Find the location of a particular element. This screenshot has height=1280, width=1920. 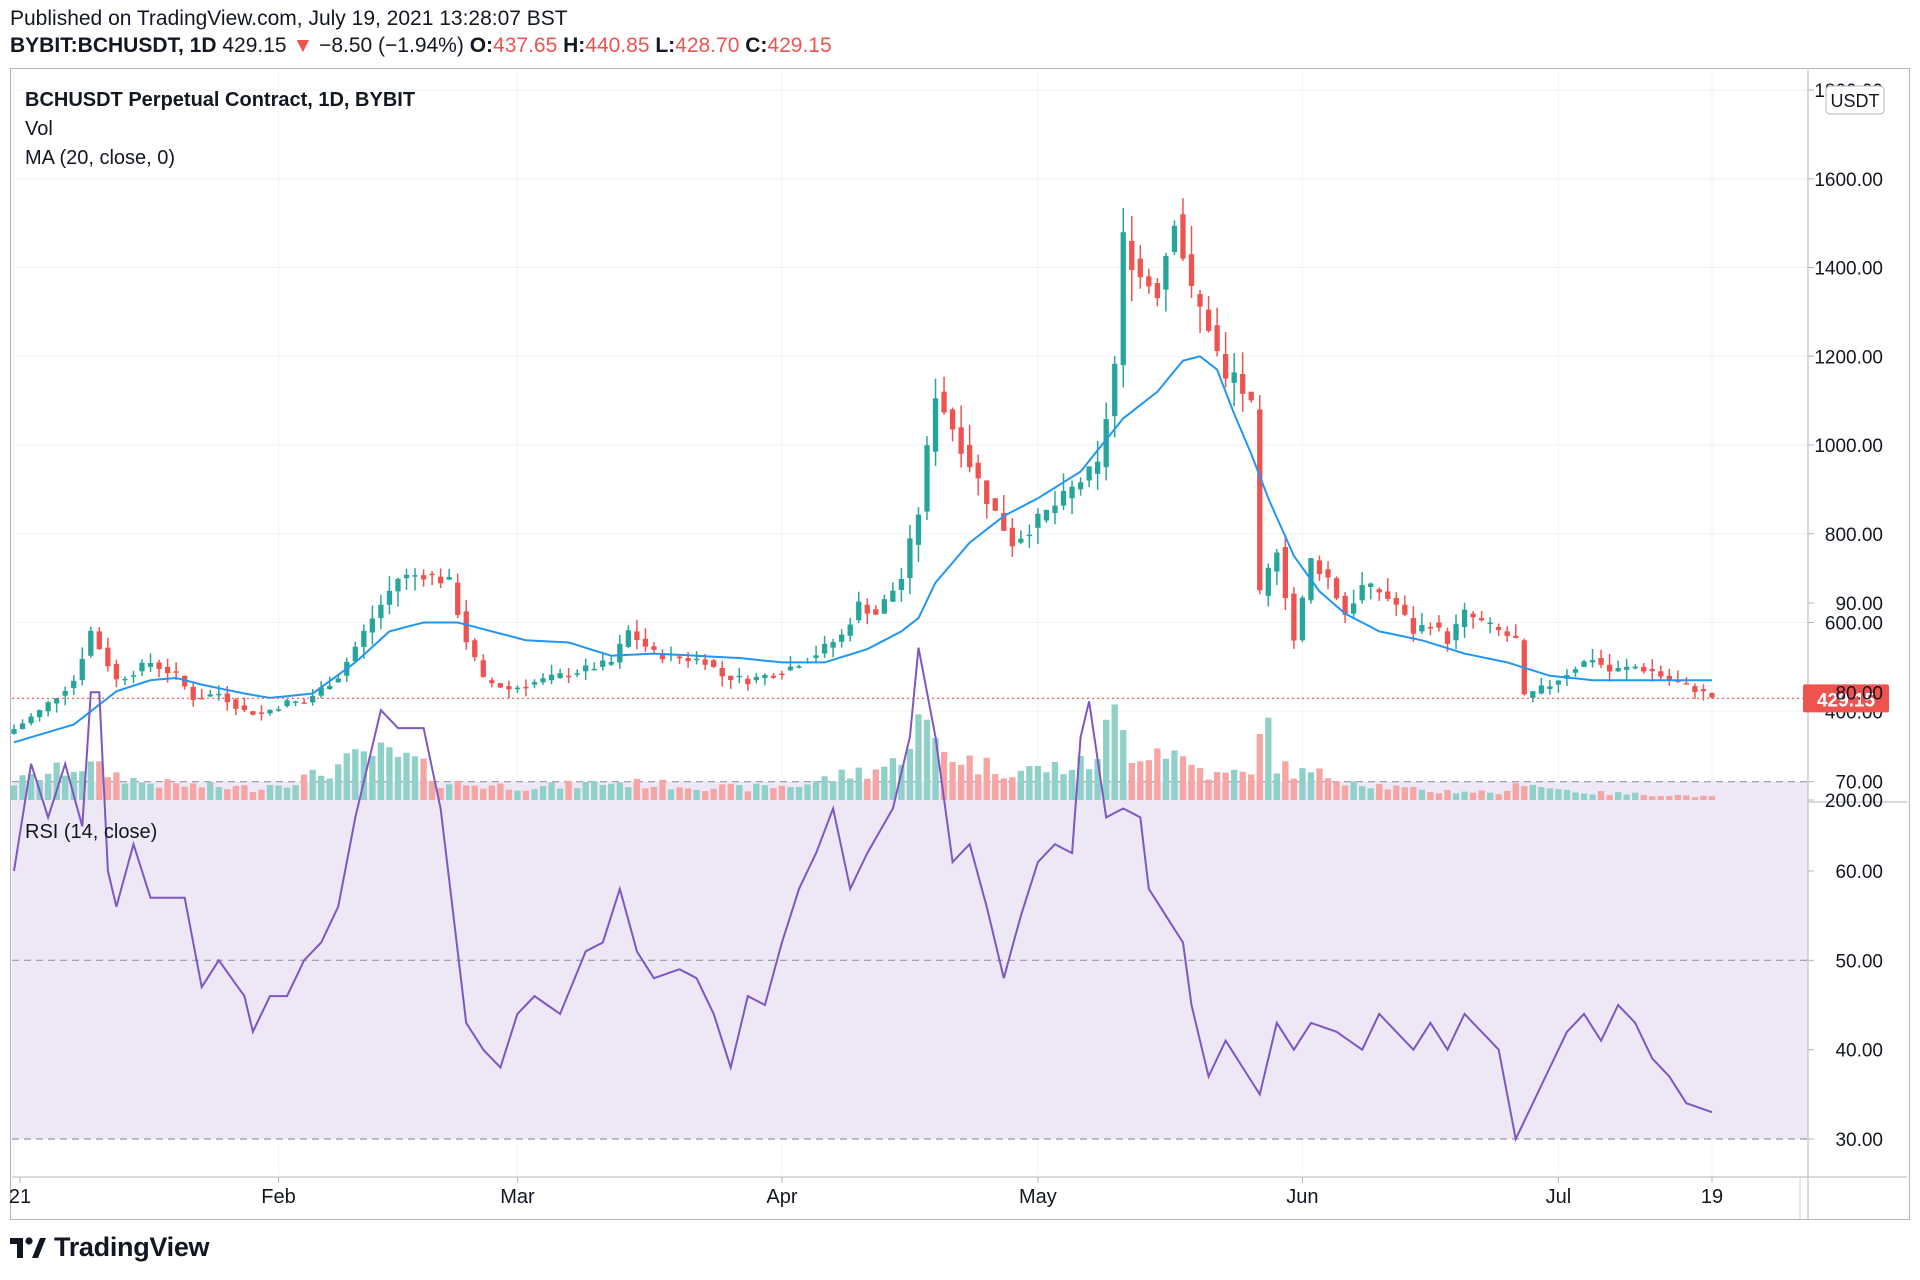

close-value: 429.15 is located at coordinates (799, 45).